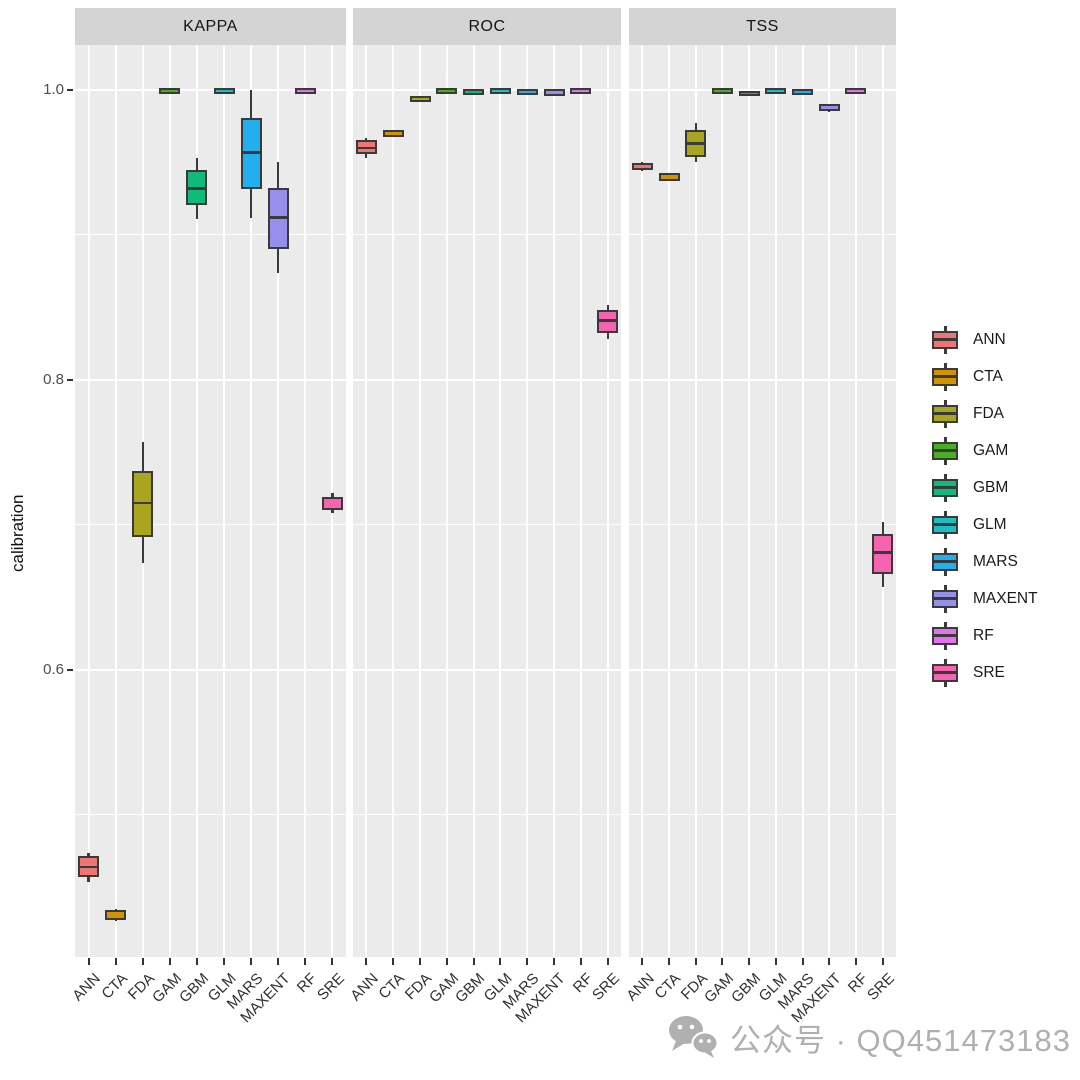 This screenshot has height=1080, width=1080. I want to click on boxplot-box-KAPPA-GLM, so click(224, 90).